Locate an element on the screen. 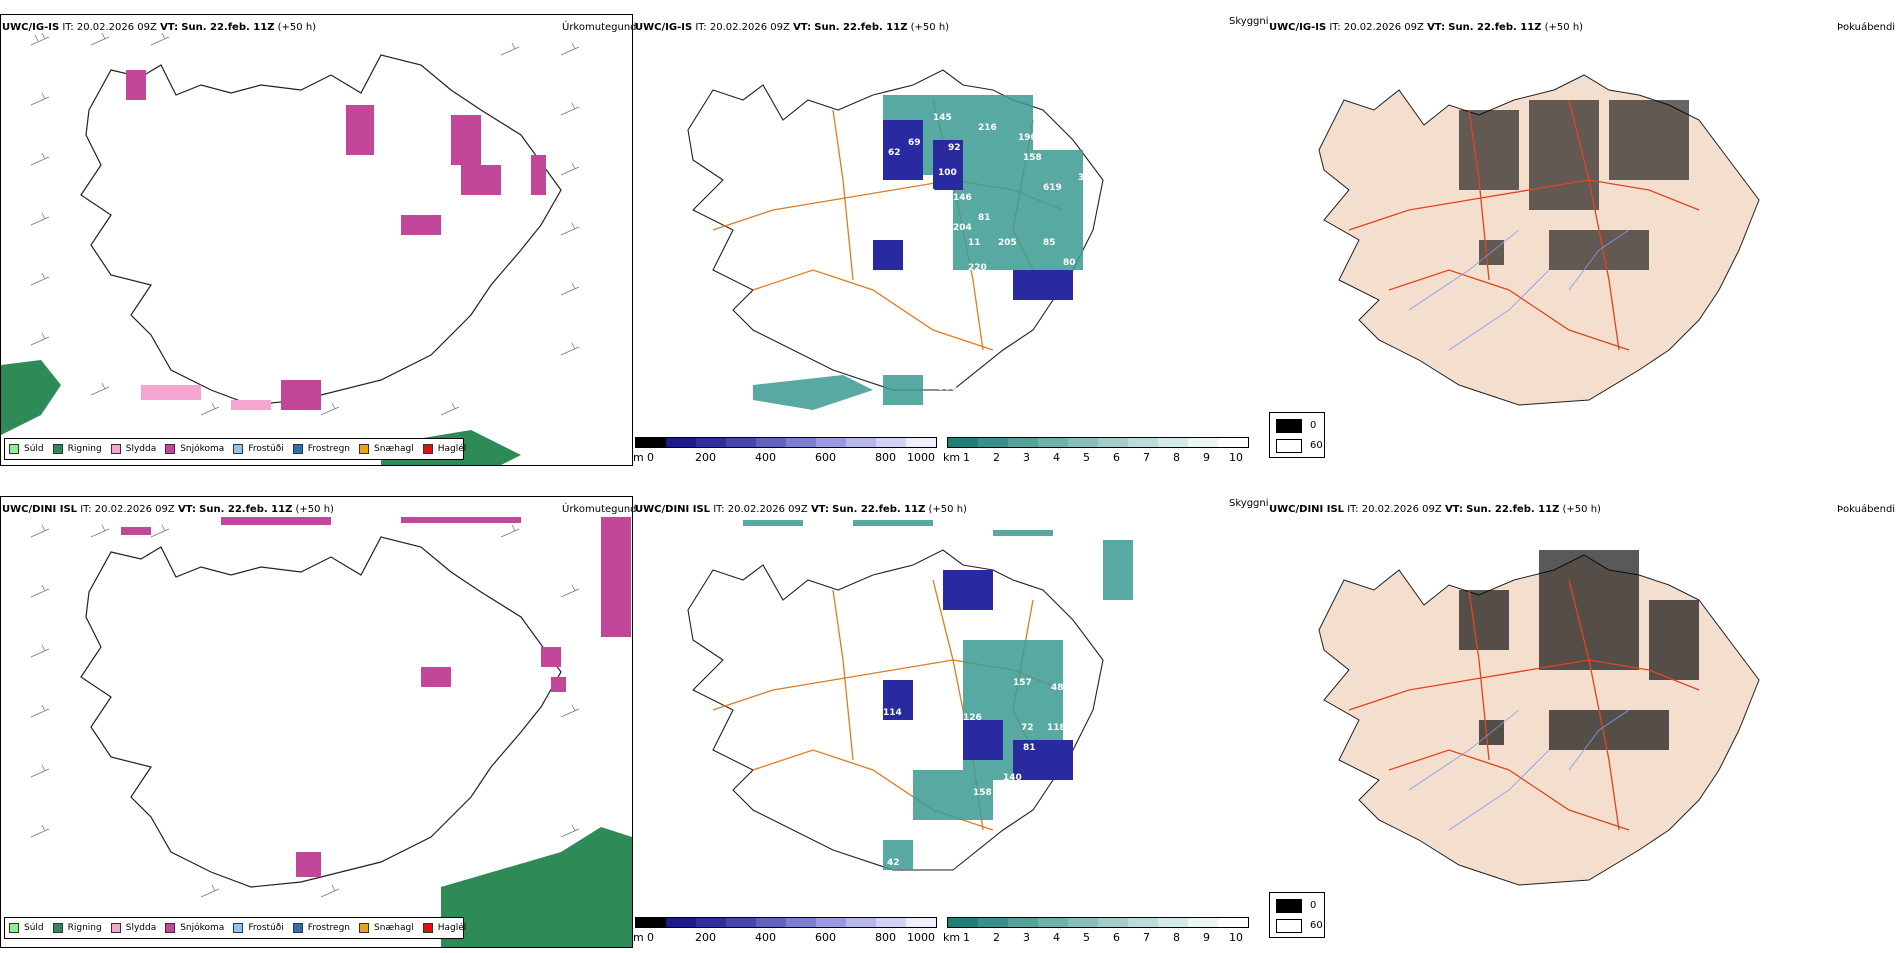  tick-label: 9 is located at coordinates (1206, 457).